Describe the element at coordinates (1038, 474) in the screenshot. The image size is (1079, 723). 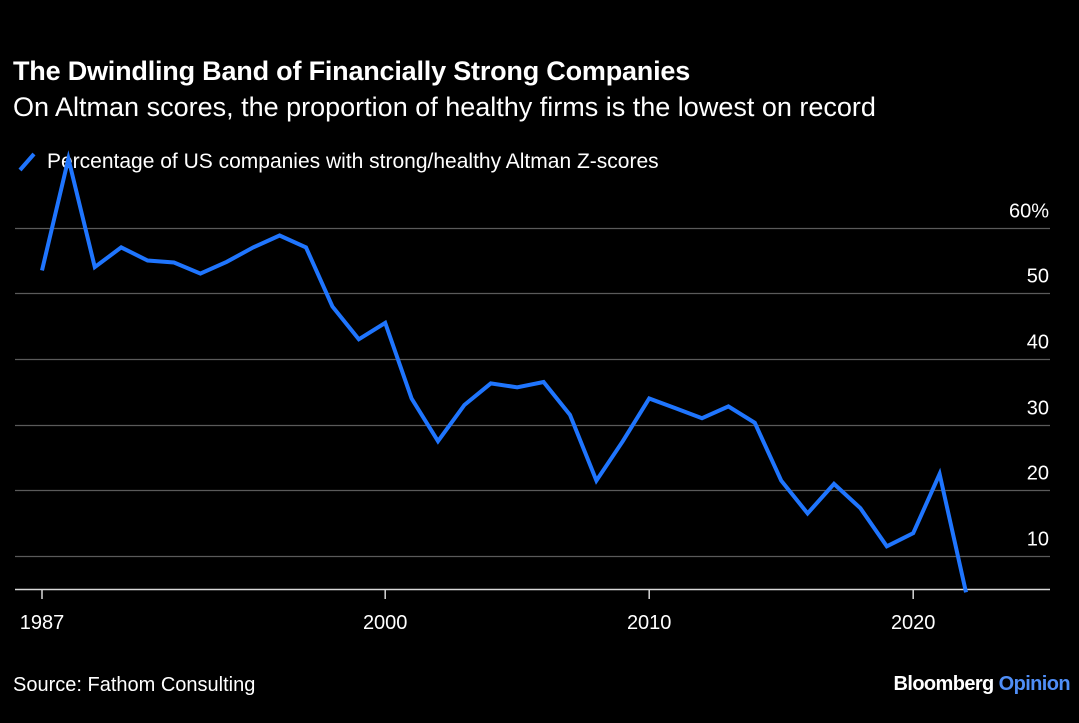
I see `y-tick-label: 20` at that location.